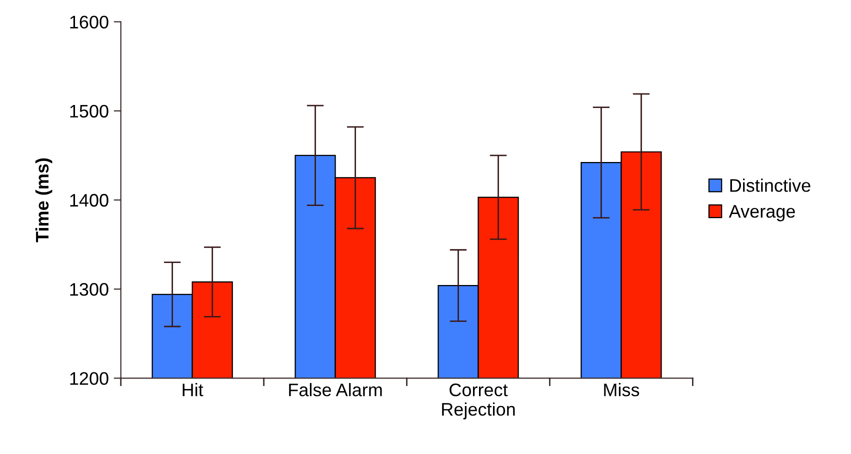 The width and height of the screenshot is (851, 454). I want to click on y-tick-label: 1400, so click(89, 200).